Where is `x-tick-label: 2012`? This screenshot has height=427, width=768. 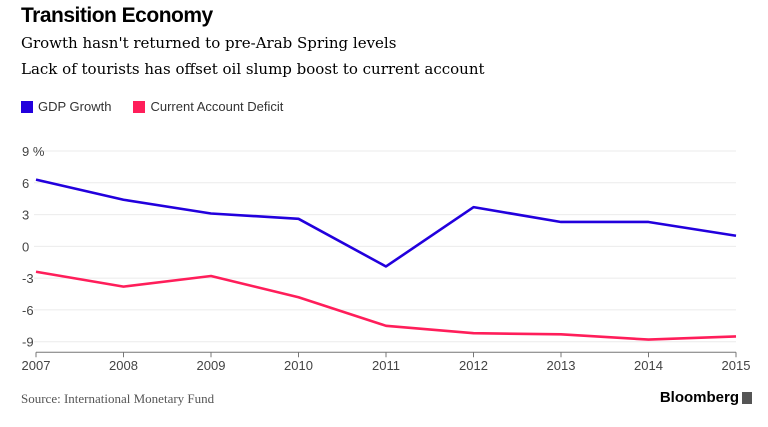
x-tick-label: 2012 is located at coordinates (473, 365).